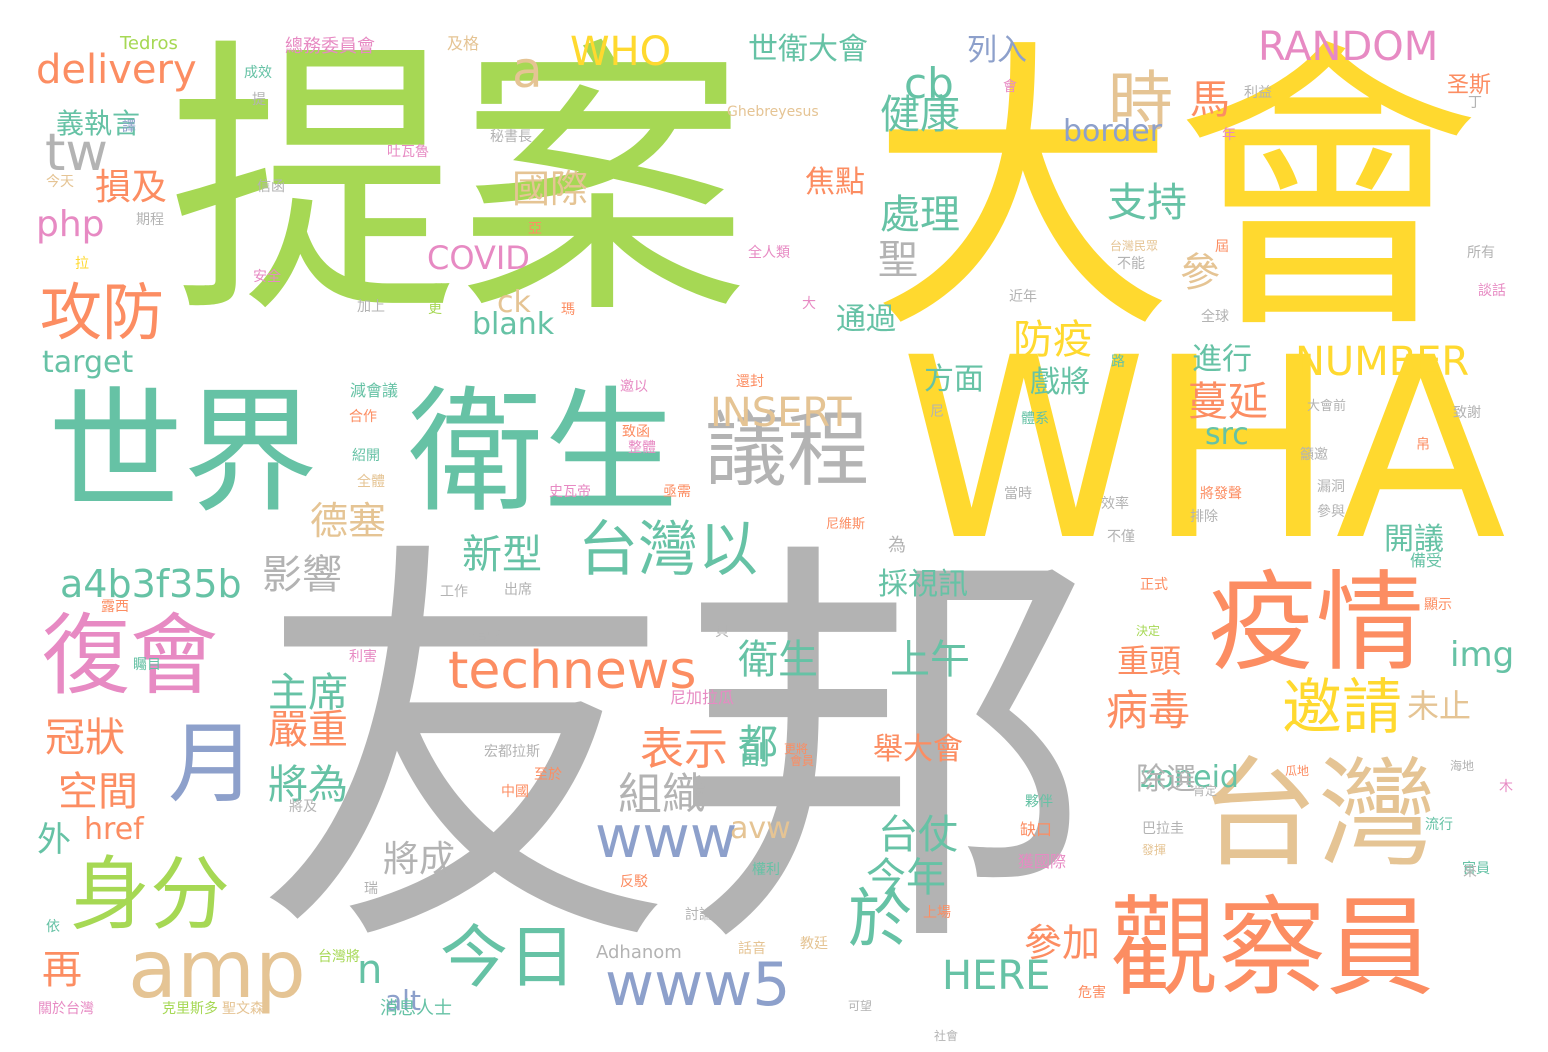  Describe the element at coordinates (1476, 869) in the screenshot. I see `cloud-word: 官員` at that location.